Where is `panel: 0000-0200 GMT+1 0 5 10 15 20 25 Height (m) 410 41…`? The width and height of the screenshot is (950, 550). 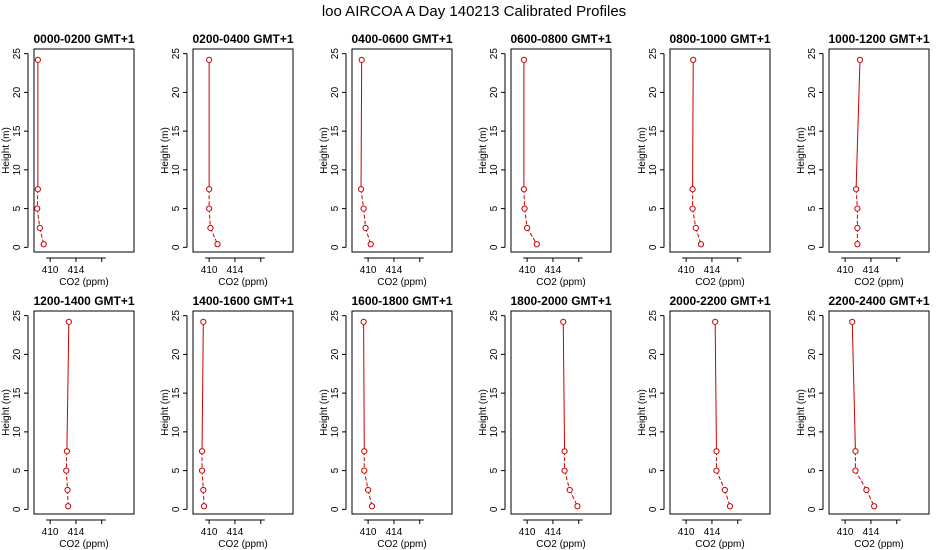
panel: 0000-0200 GMT+1 0 5 10 15 20 25 Height (m) 410 41… is located at coordinates (68, 160).